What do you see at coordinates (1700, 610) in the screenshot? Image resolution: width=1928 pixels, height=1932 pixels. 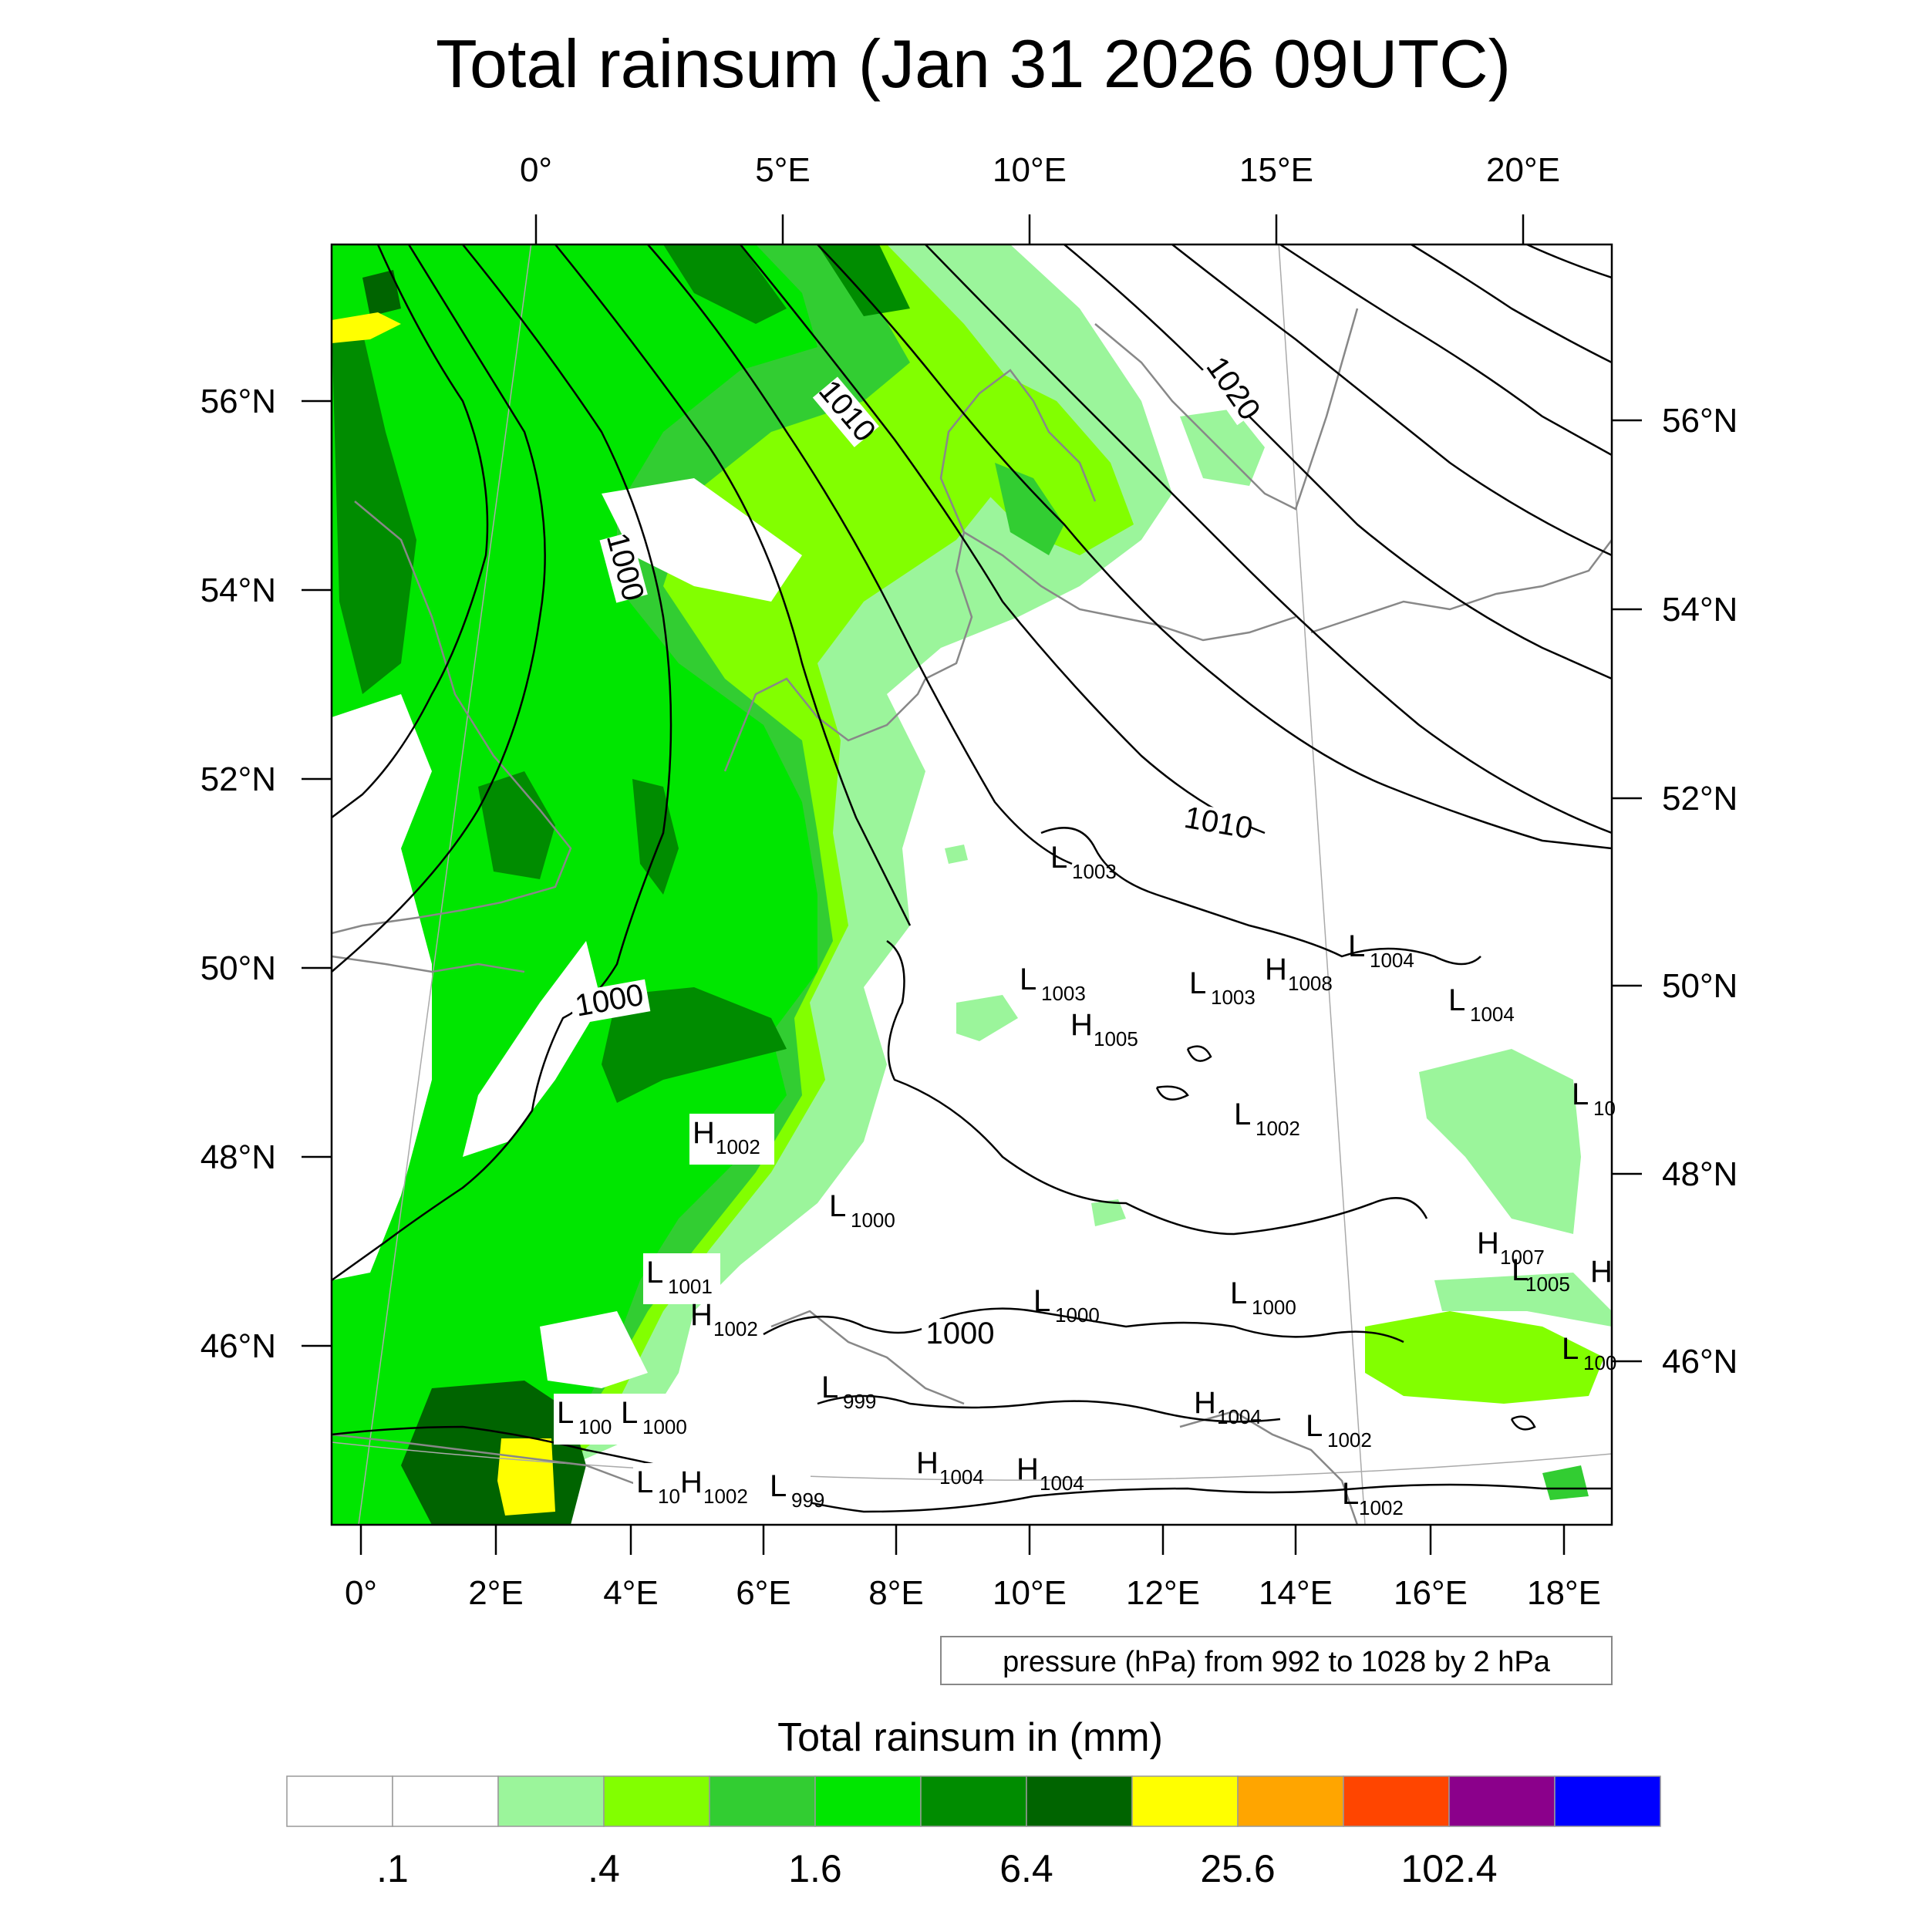 I see `right-tick-label: 54°N` at bounding box center [1700, 610].